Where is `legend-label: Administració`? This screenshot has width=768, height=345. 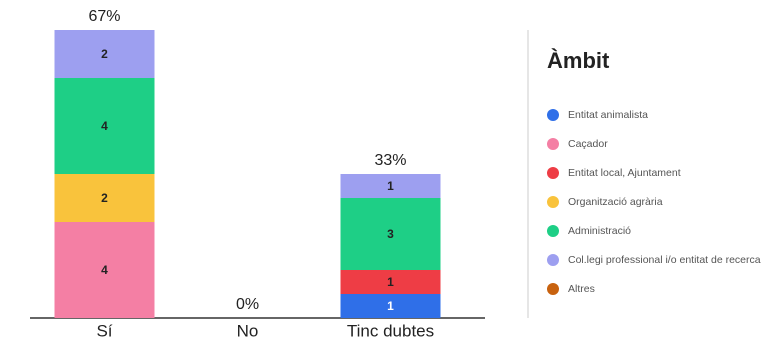
legend-label: Administració is located at coordinates (599, 231).